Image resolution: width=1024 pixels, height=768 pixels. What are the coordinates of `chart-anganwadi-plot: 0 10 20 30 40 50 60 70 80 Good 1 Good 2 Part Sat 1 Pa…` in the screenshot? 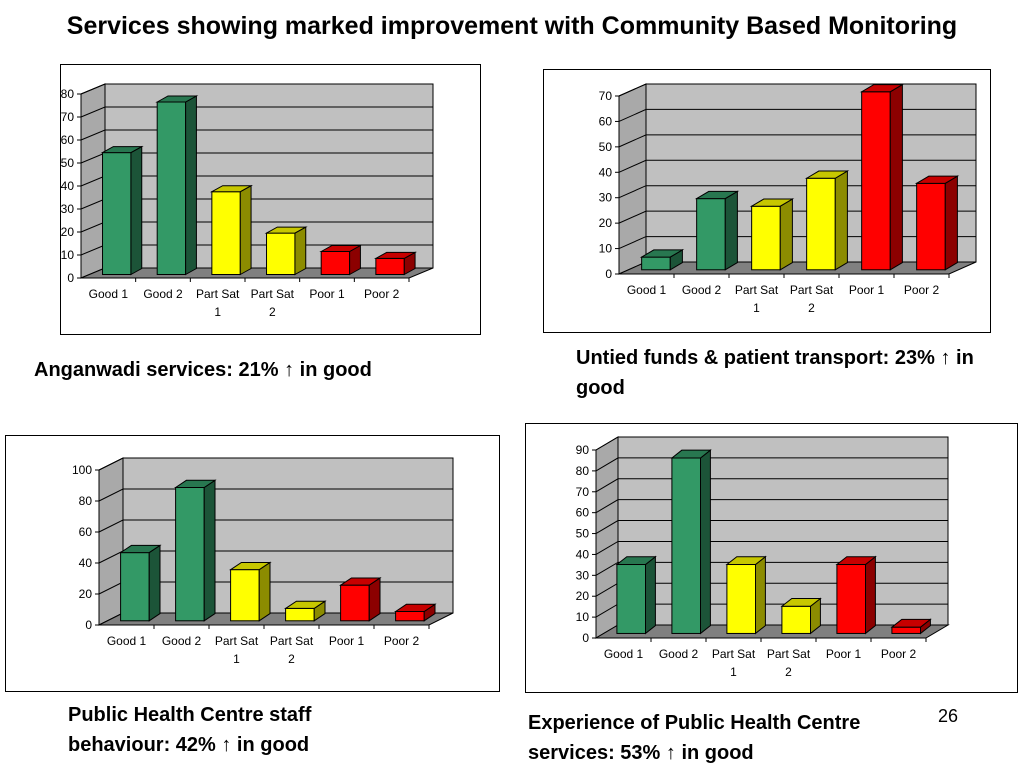 It's located at (247, 201).